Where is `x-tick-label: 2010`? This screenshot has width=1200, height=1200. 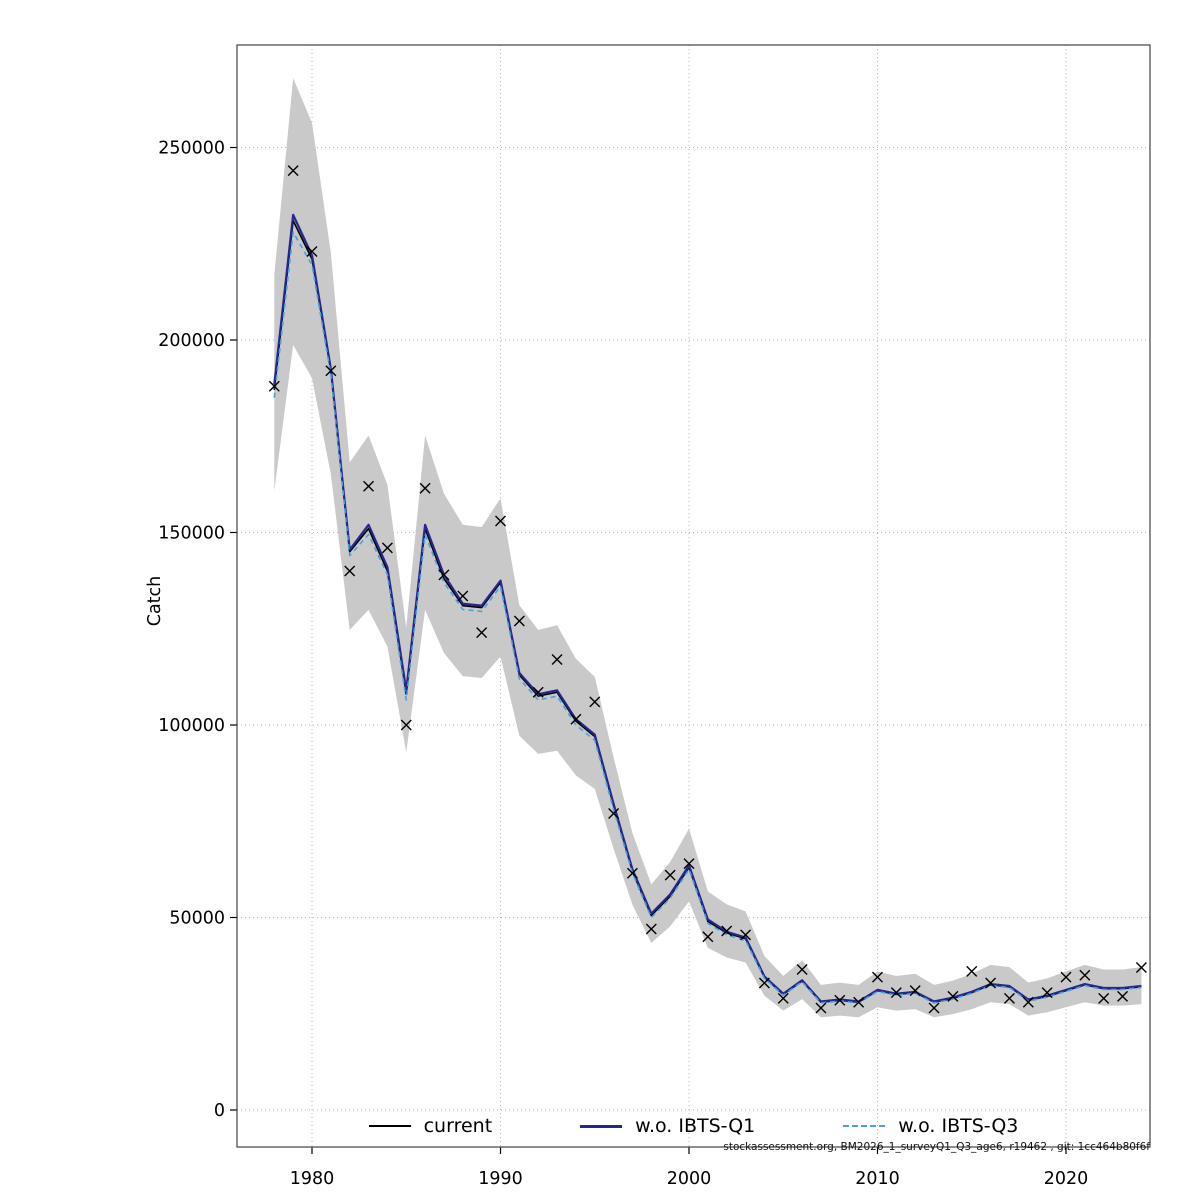
x-tick-label: 2010 is located at coordinates (877, 1179).